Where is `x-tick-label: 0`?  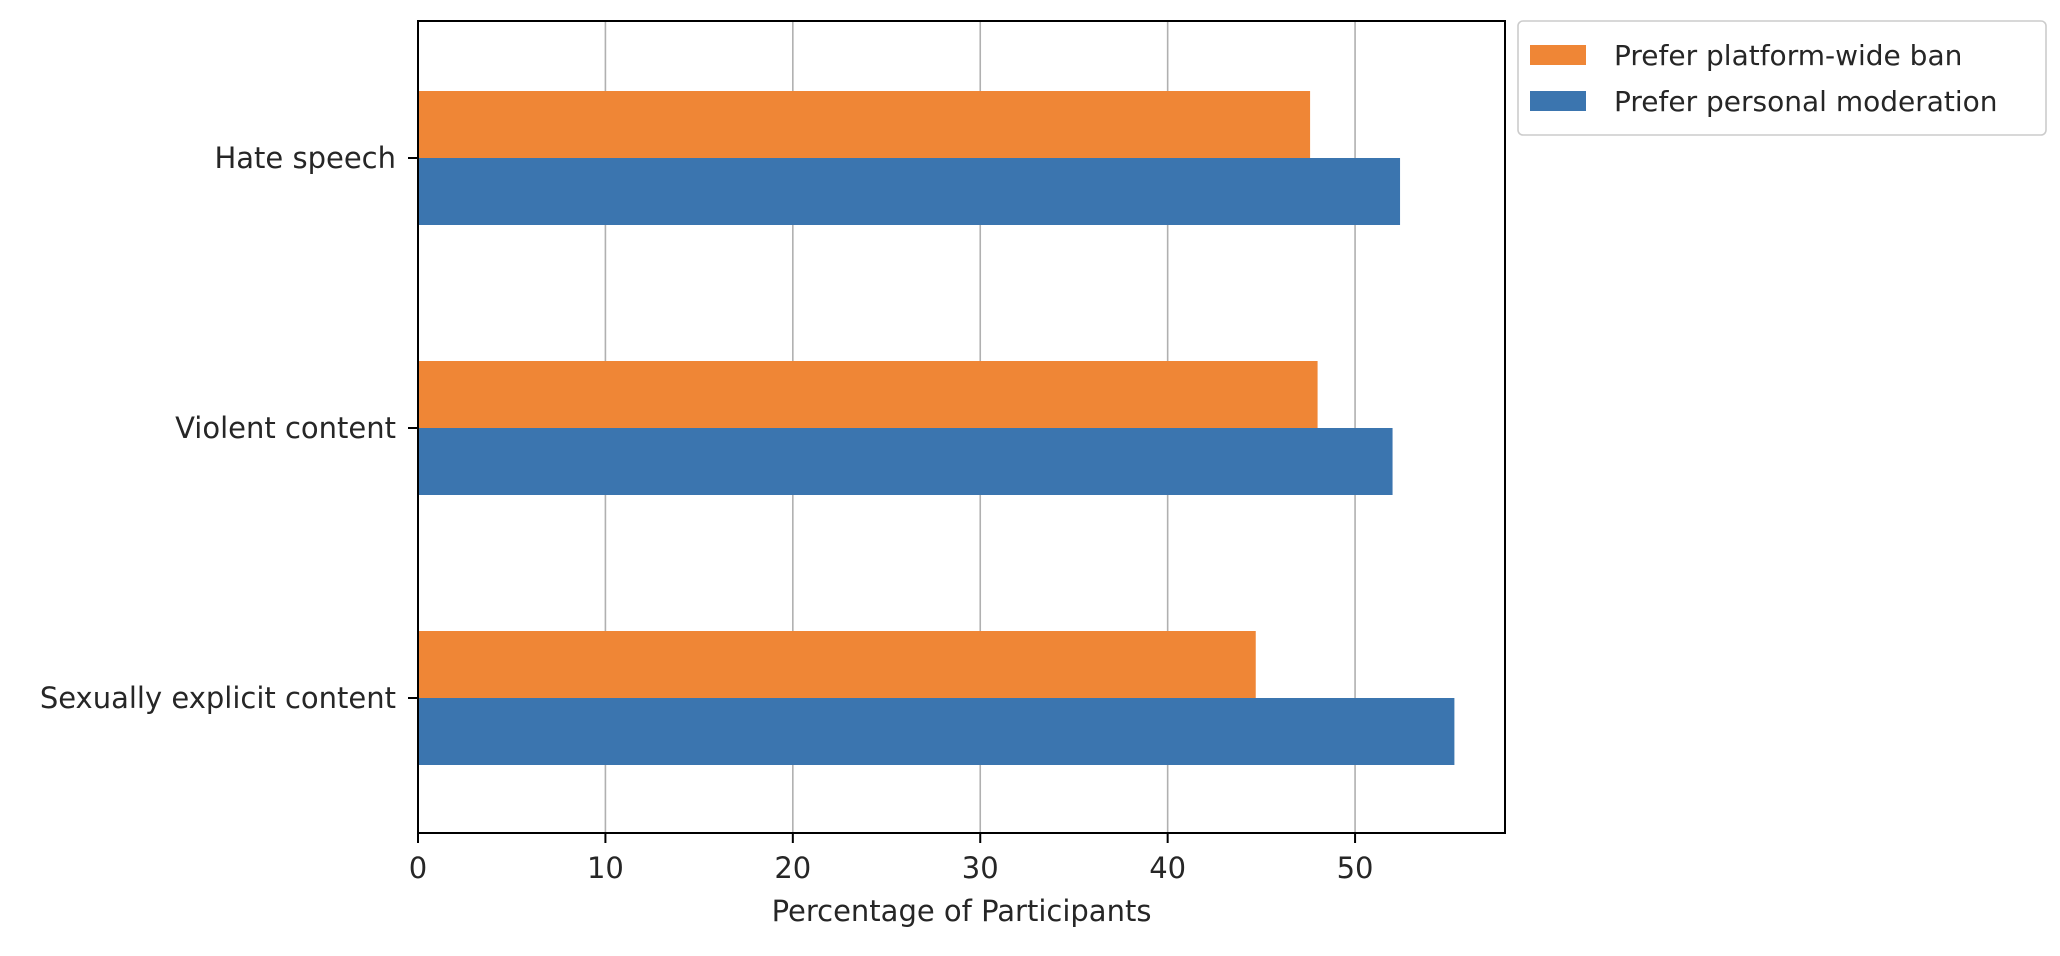 x-tick-label: 0 is located at coordinates (418, 868).